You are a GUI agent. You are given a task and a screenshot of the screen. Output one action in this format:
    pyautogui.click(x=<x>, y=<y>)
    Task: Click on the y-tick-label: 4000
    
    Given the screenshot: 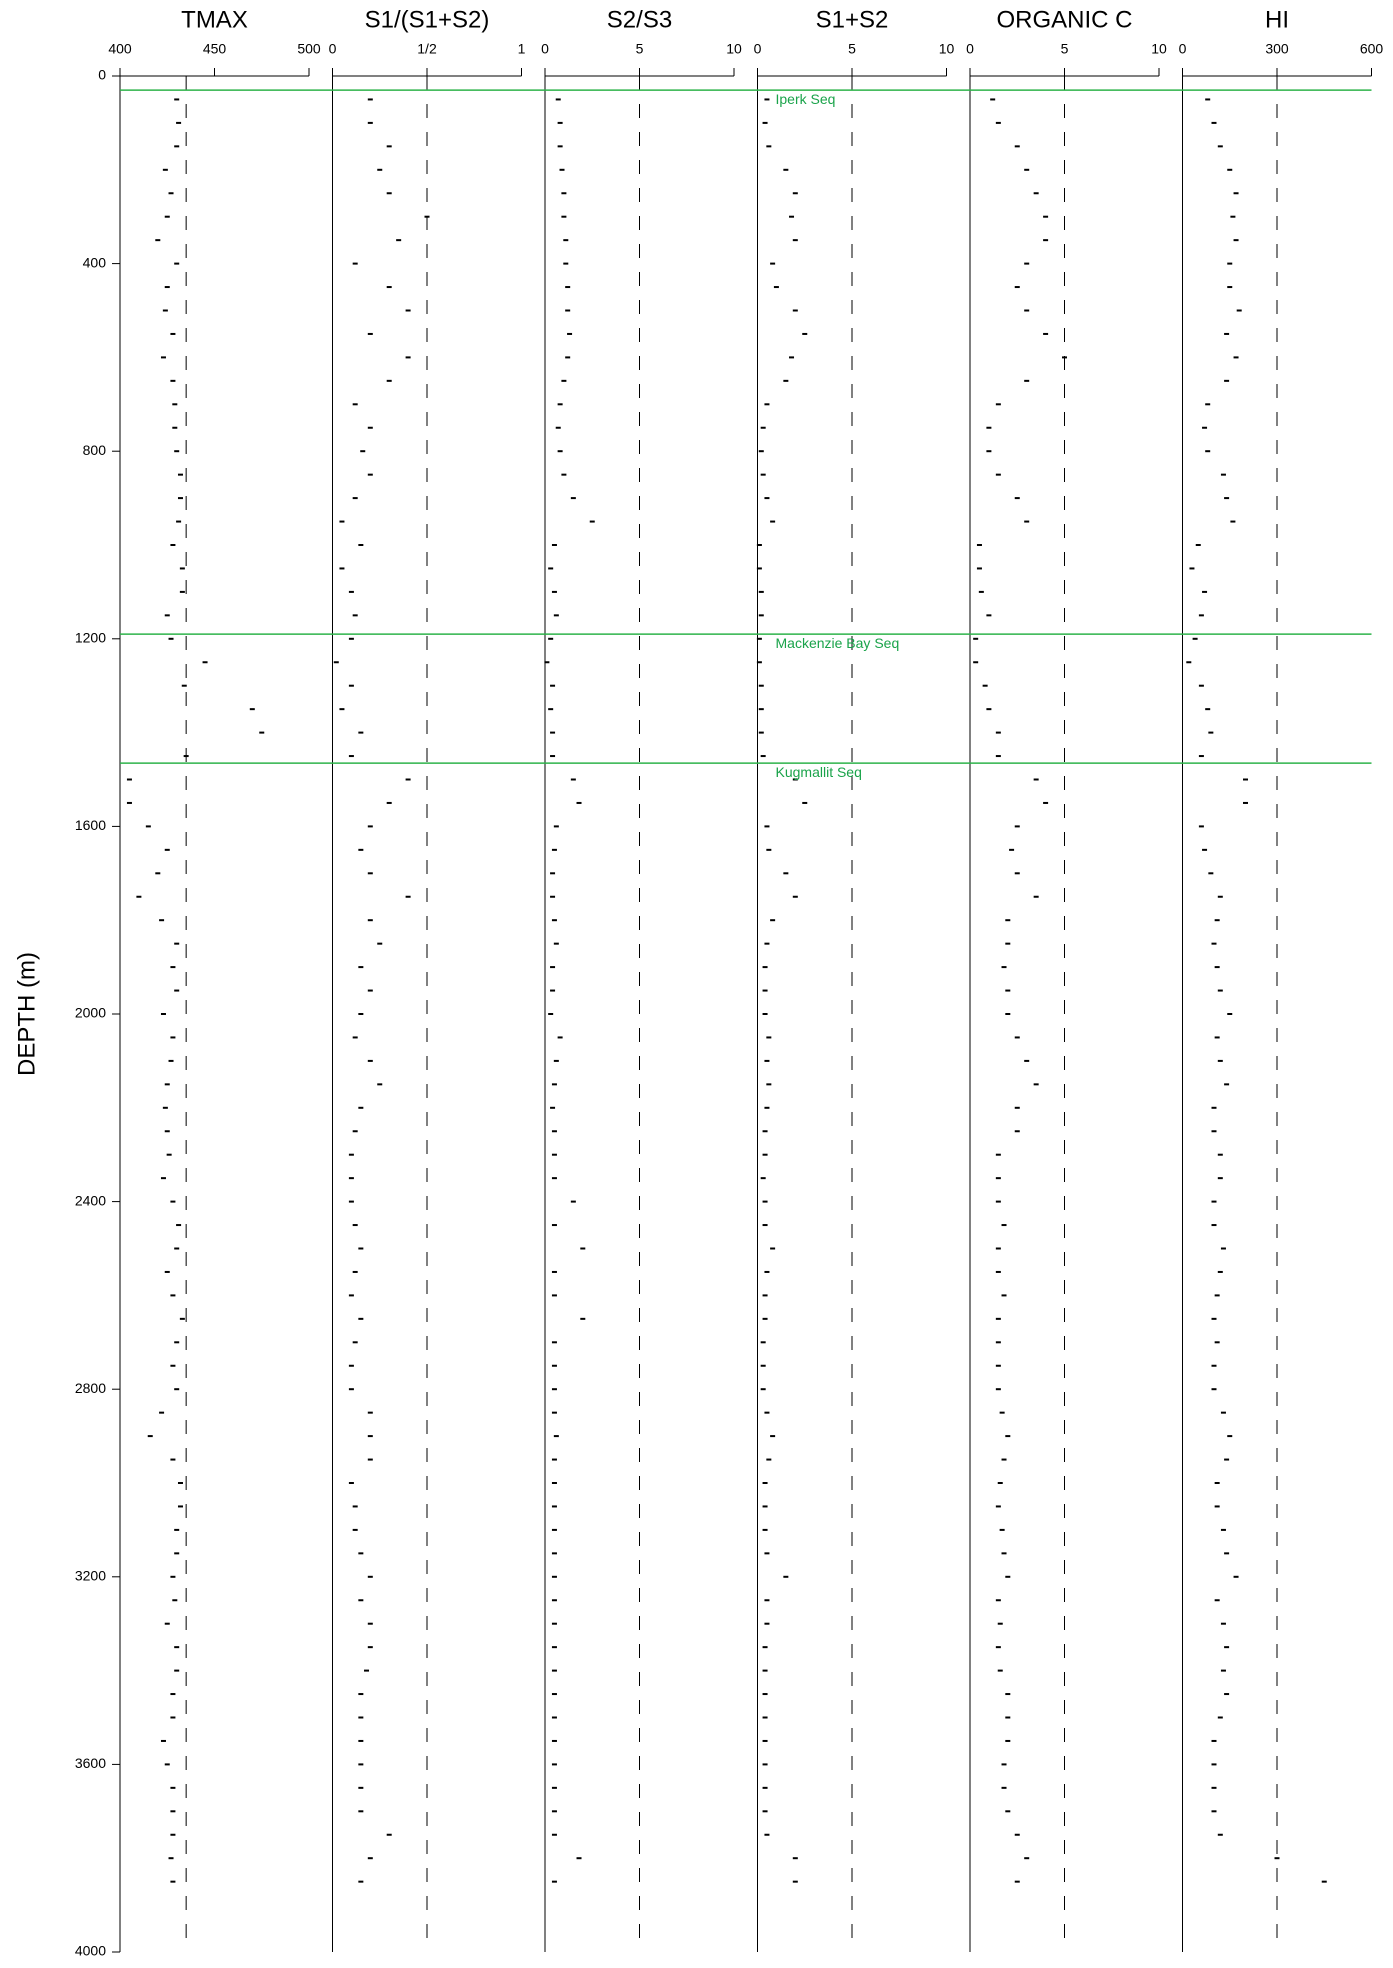 What is the action you would take?
    pyautogui.click(x=90, y=1951)
    